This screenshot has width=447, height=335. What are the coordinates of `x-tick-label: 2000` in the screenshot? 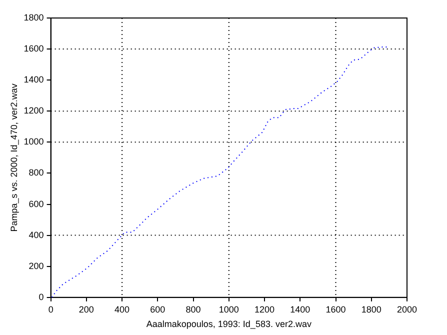 It's located at (407, 309).